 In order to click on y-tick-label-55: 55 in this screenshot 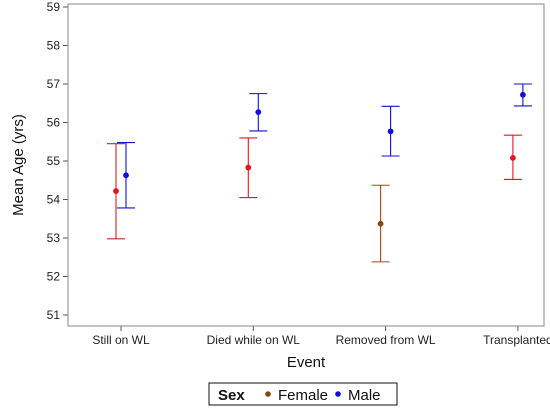, I will do `click(54, 161)`.